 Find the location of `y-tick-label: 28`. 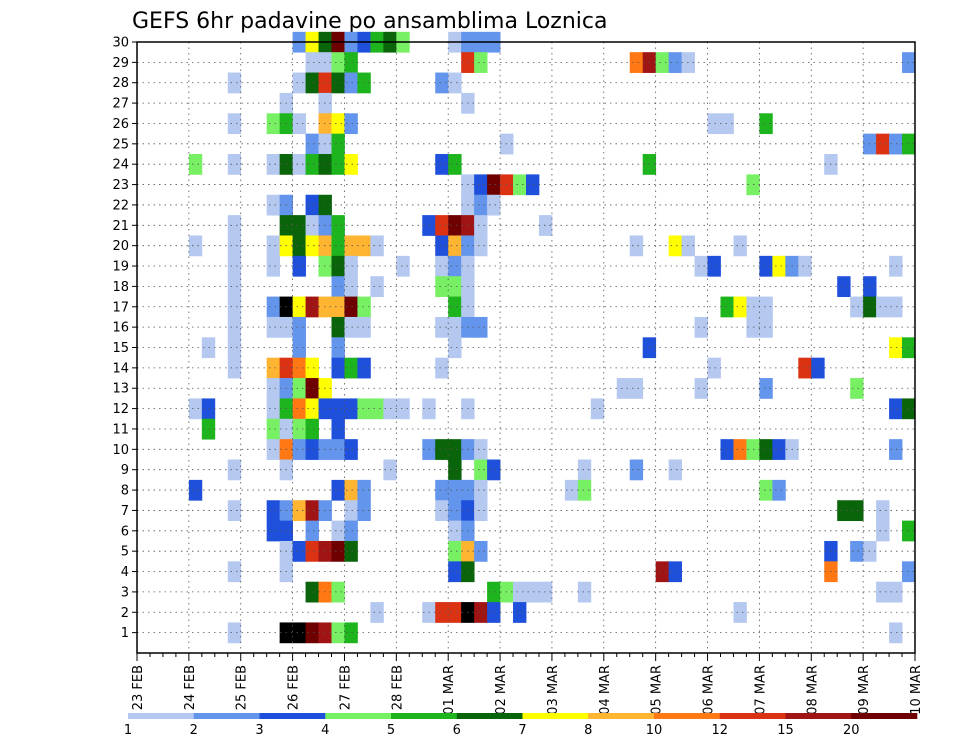

y-tick-label: 28 is located at coordinates (120, 83).